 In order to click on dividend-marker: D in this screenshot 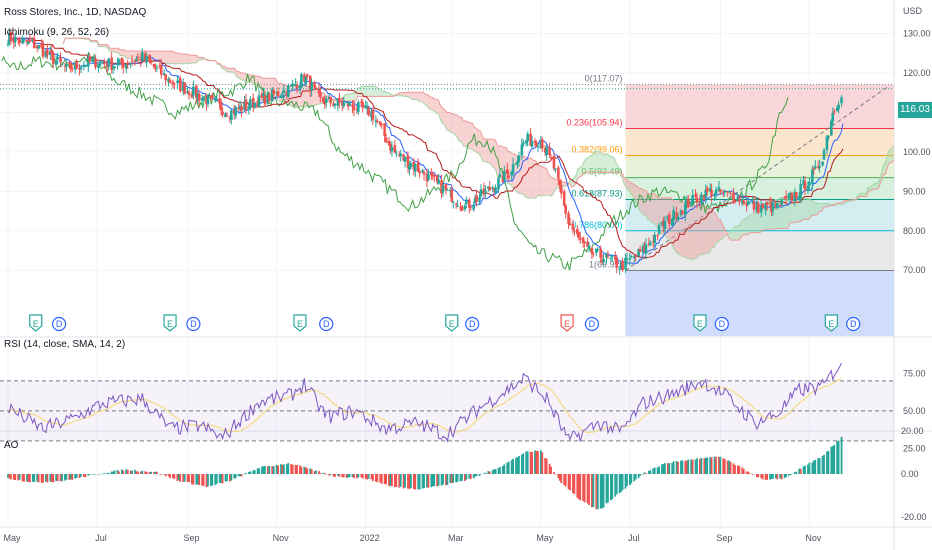, I will do `click(472, 324)`.